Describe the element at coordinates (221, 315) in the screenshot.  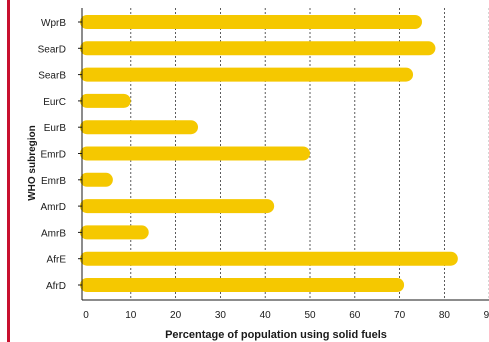
I see `x-tick-label: 30` at that location.